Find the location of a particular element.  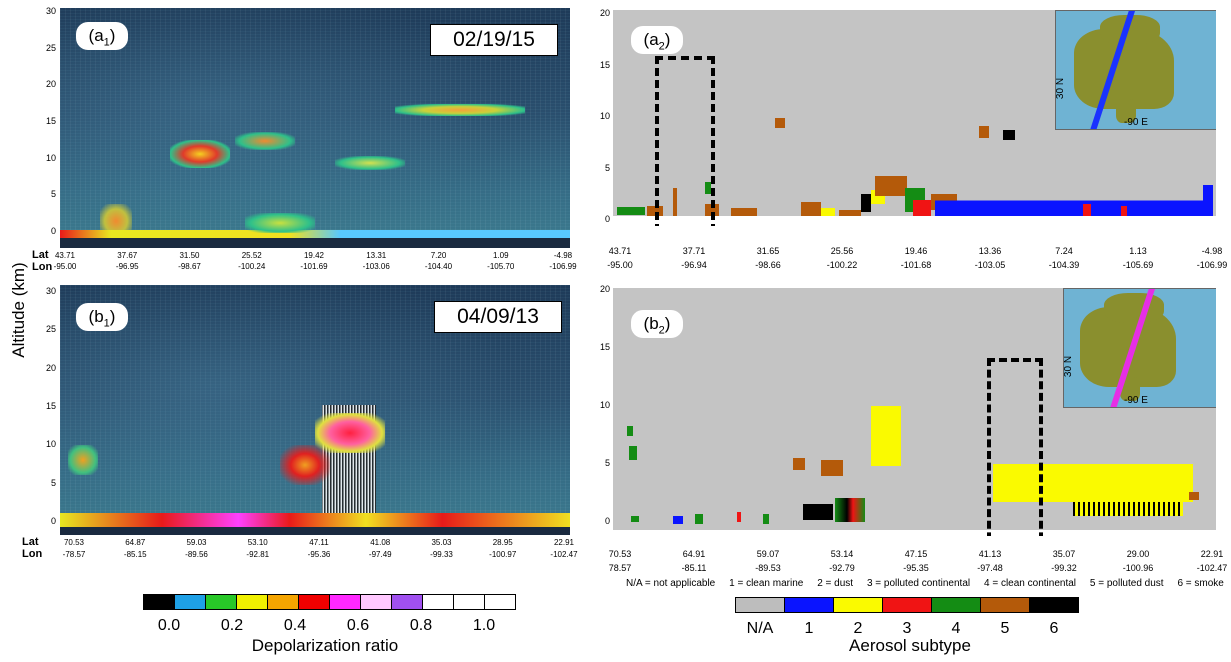

x-tick-lat: 53.14 is located at coordinates (842, 554).